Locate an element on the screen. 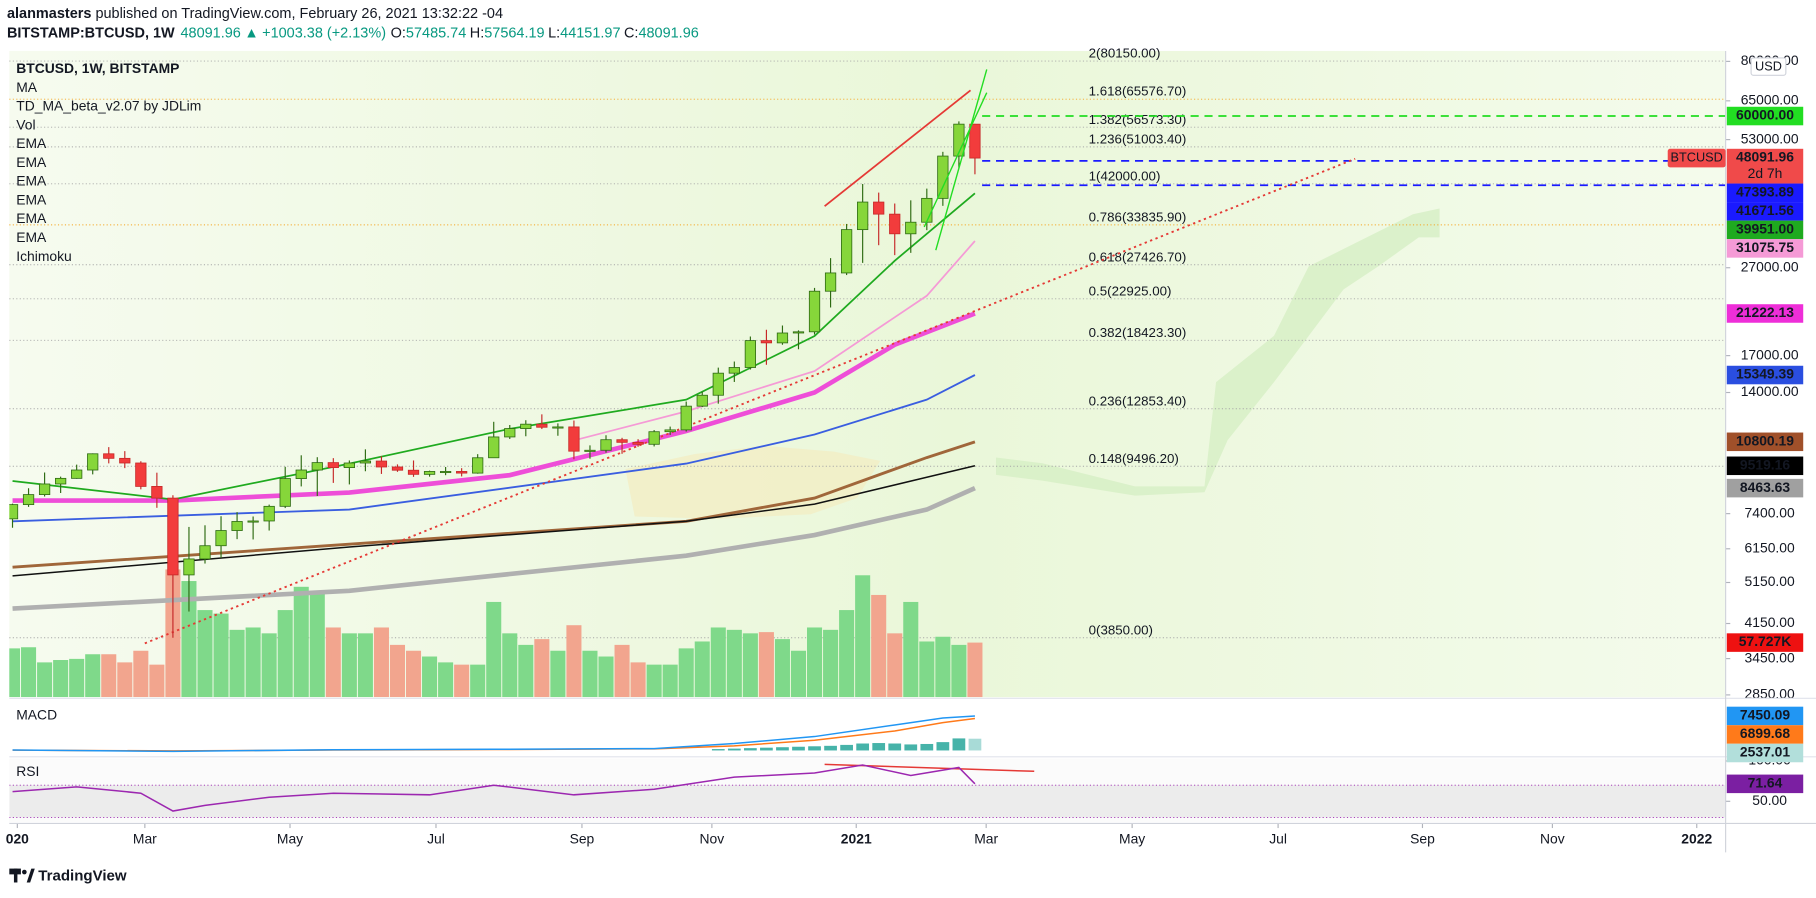 Image resolution: width=1816 pixels, height=898 pixels. ohlc-value: 44151.97 is located at coordinates (590, 33).